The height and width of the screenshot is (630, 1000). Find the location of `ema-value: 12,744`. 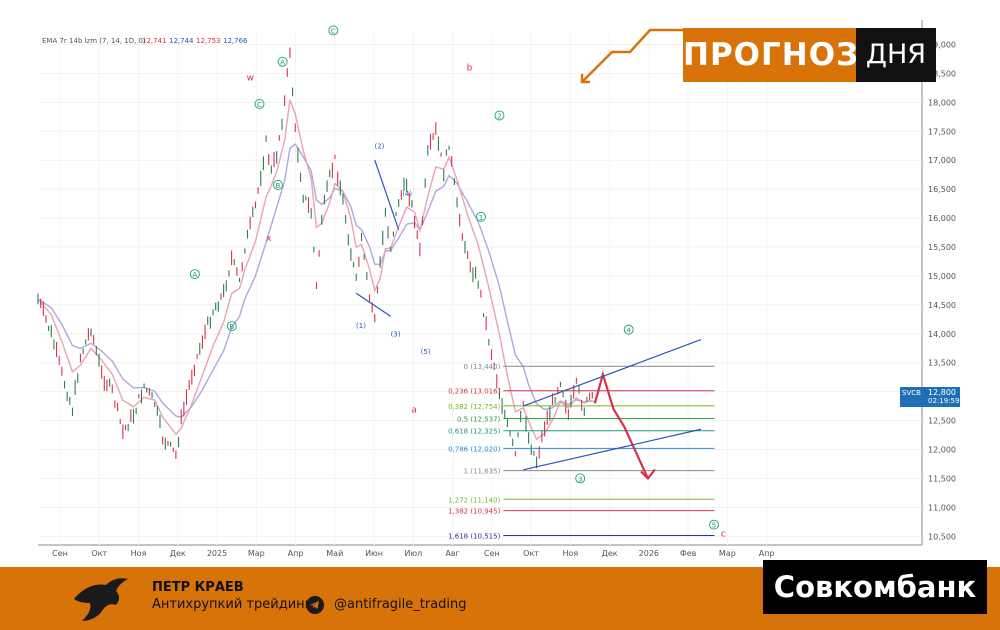

ema-value: 12,744 is located at coordinates (181, 41).